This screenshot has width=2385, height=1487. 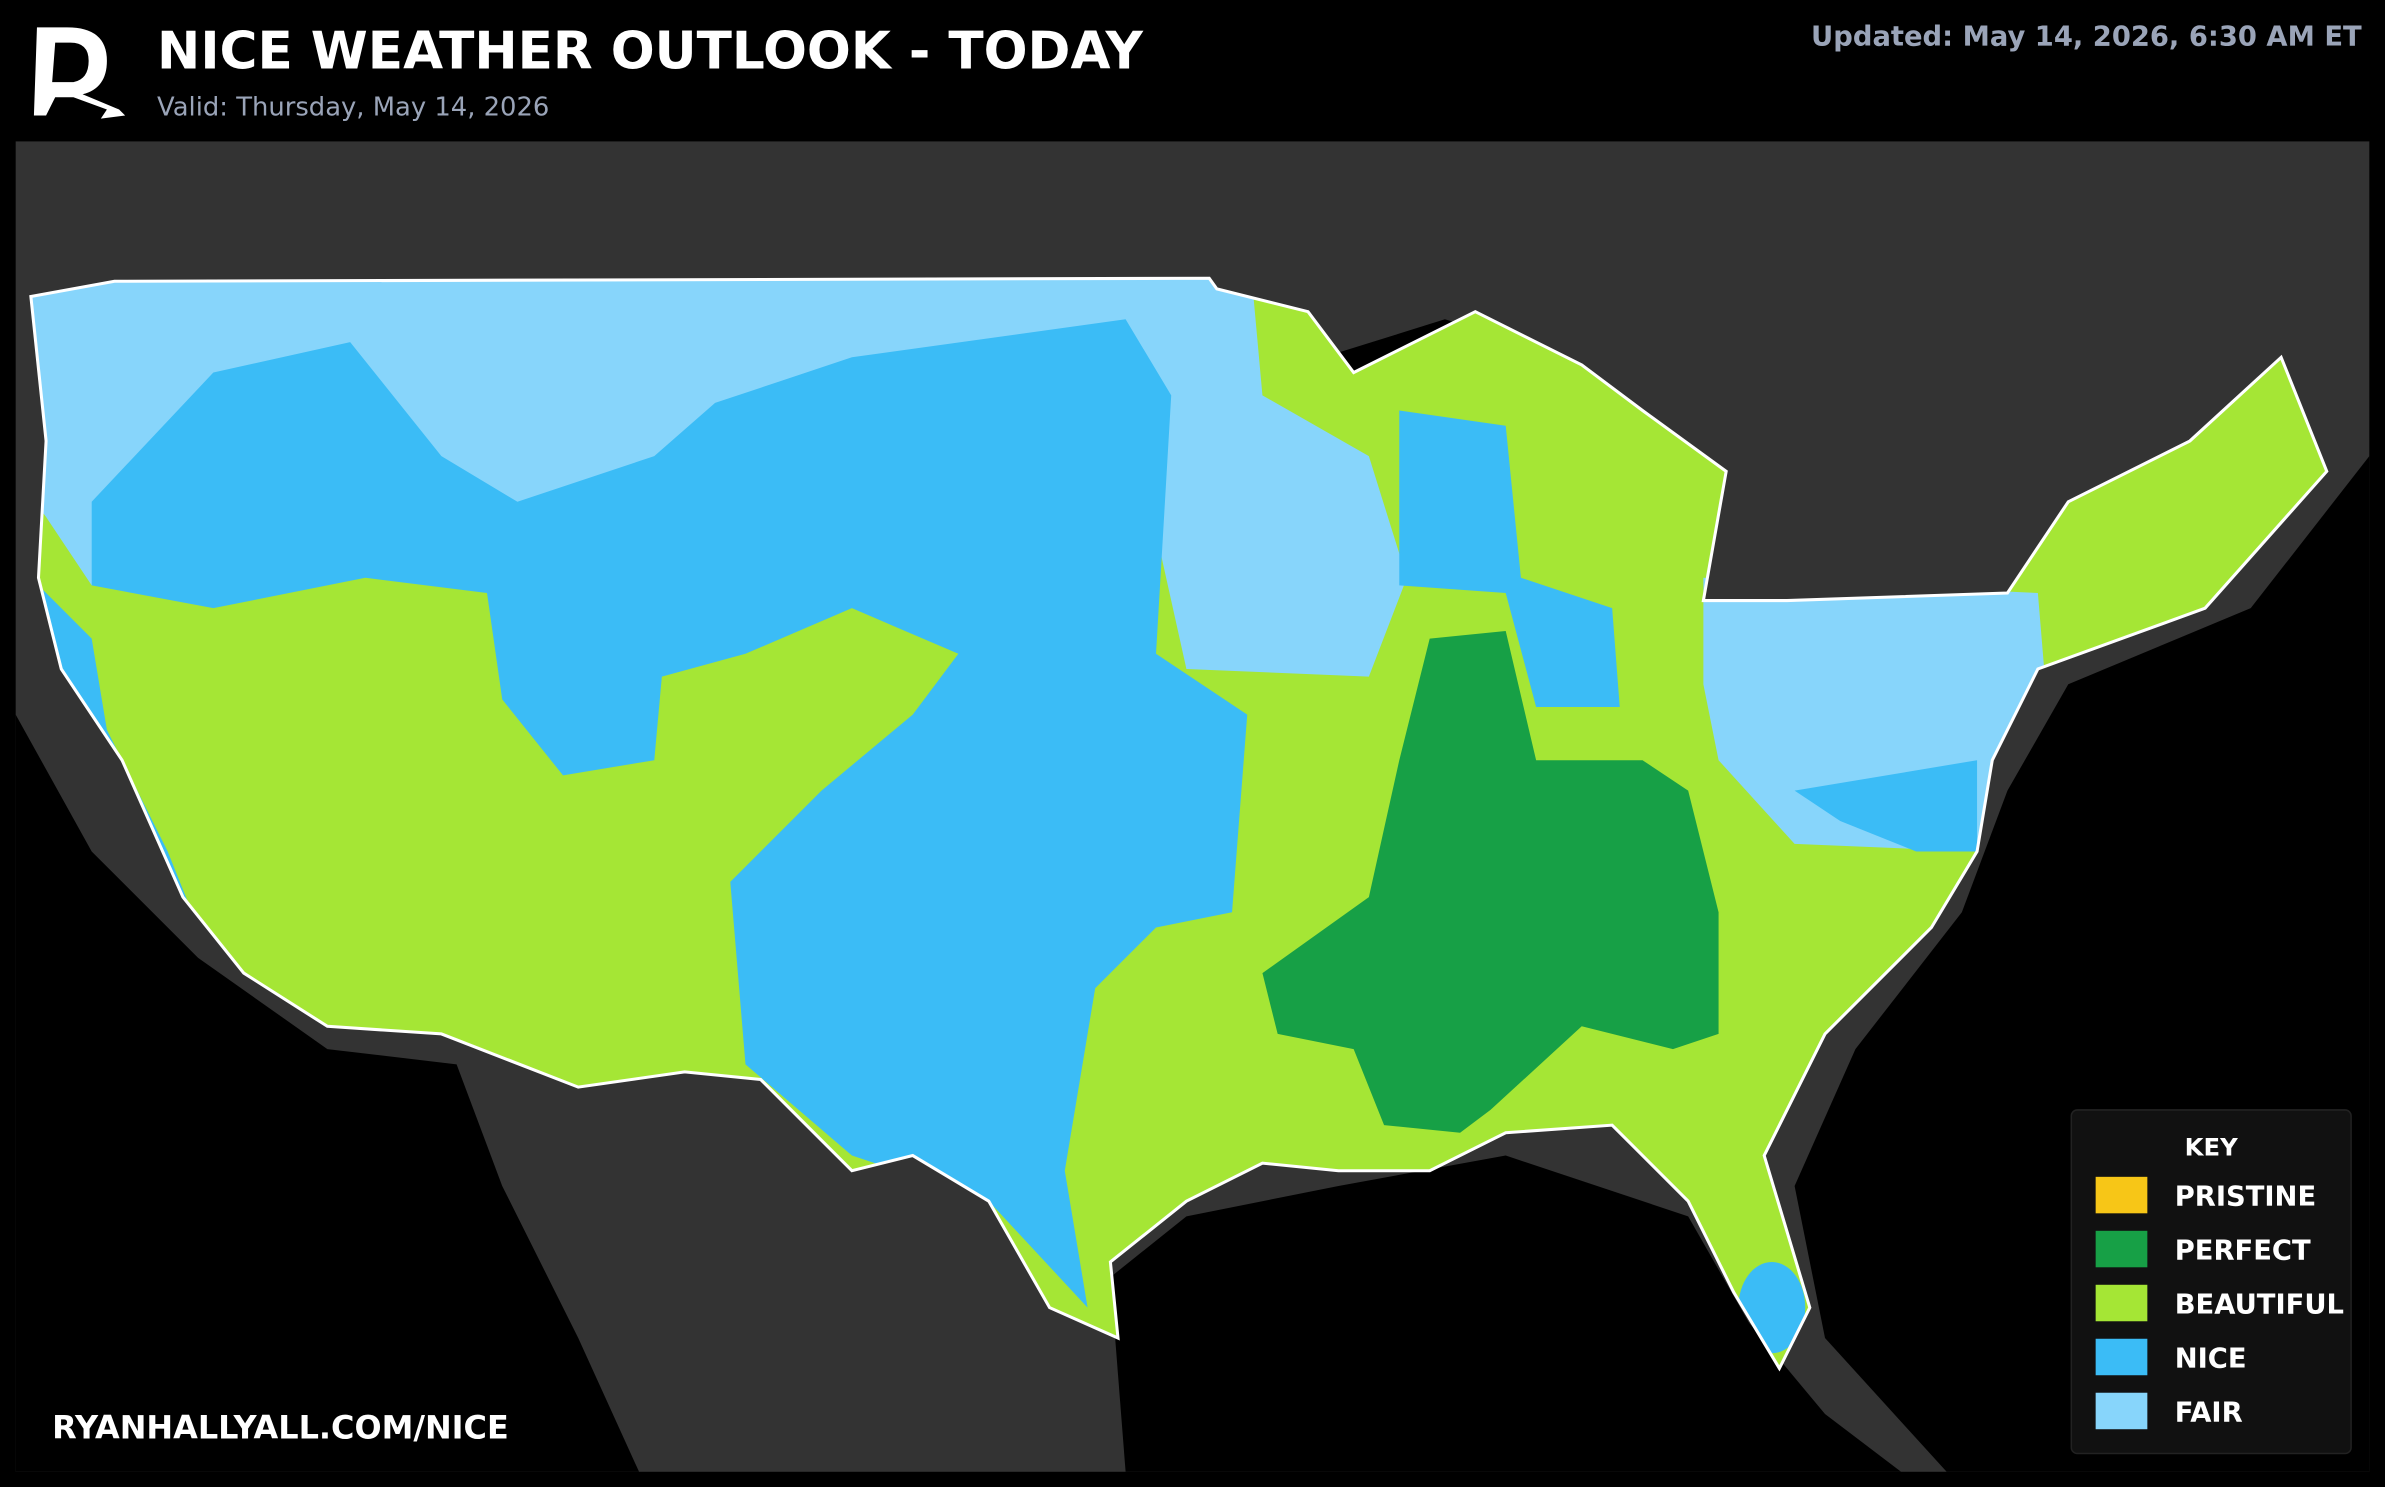 What do you see at coordinates (2211, 1282) in the screenshot?
I see `legend: KEY PRISTINE PERFECT BEAUTIFUL NICE FAIR` at bounding box center [2211, 1282].